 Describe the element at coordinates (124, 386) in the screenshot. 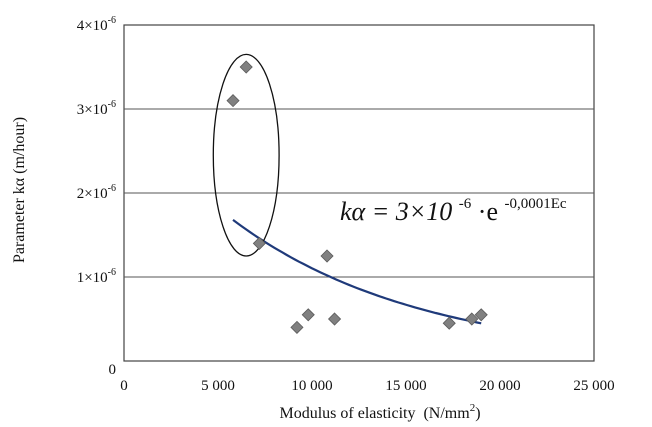

I see `x-tick-label-0: 0` at that location.